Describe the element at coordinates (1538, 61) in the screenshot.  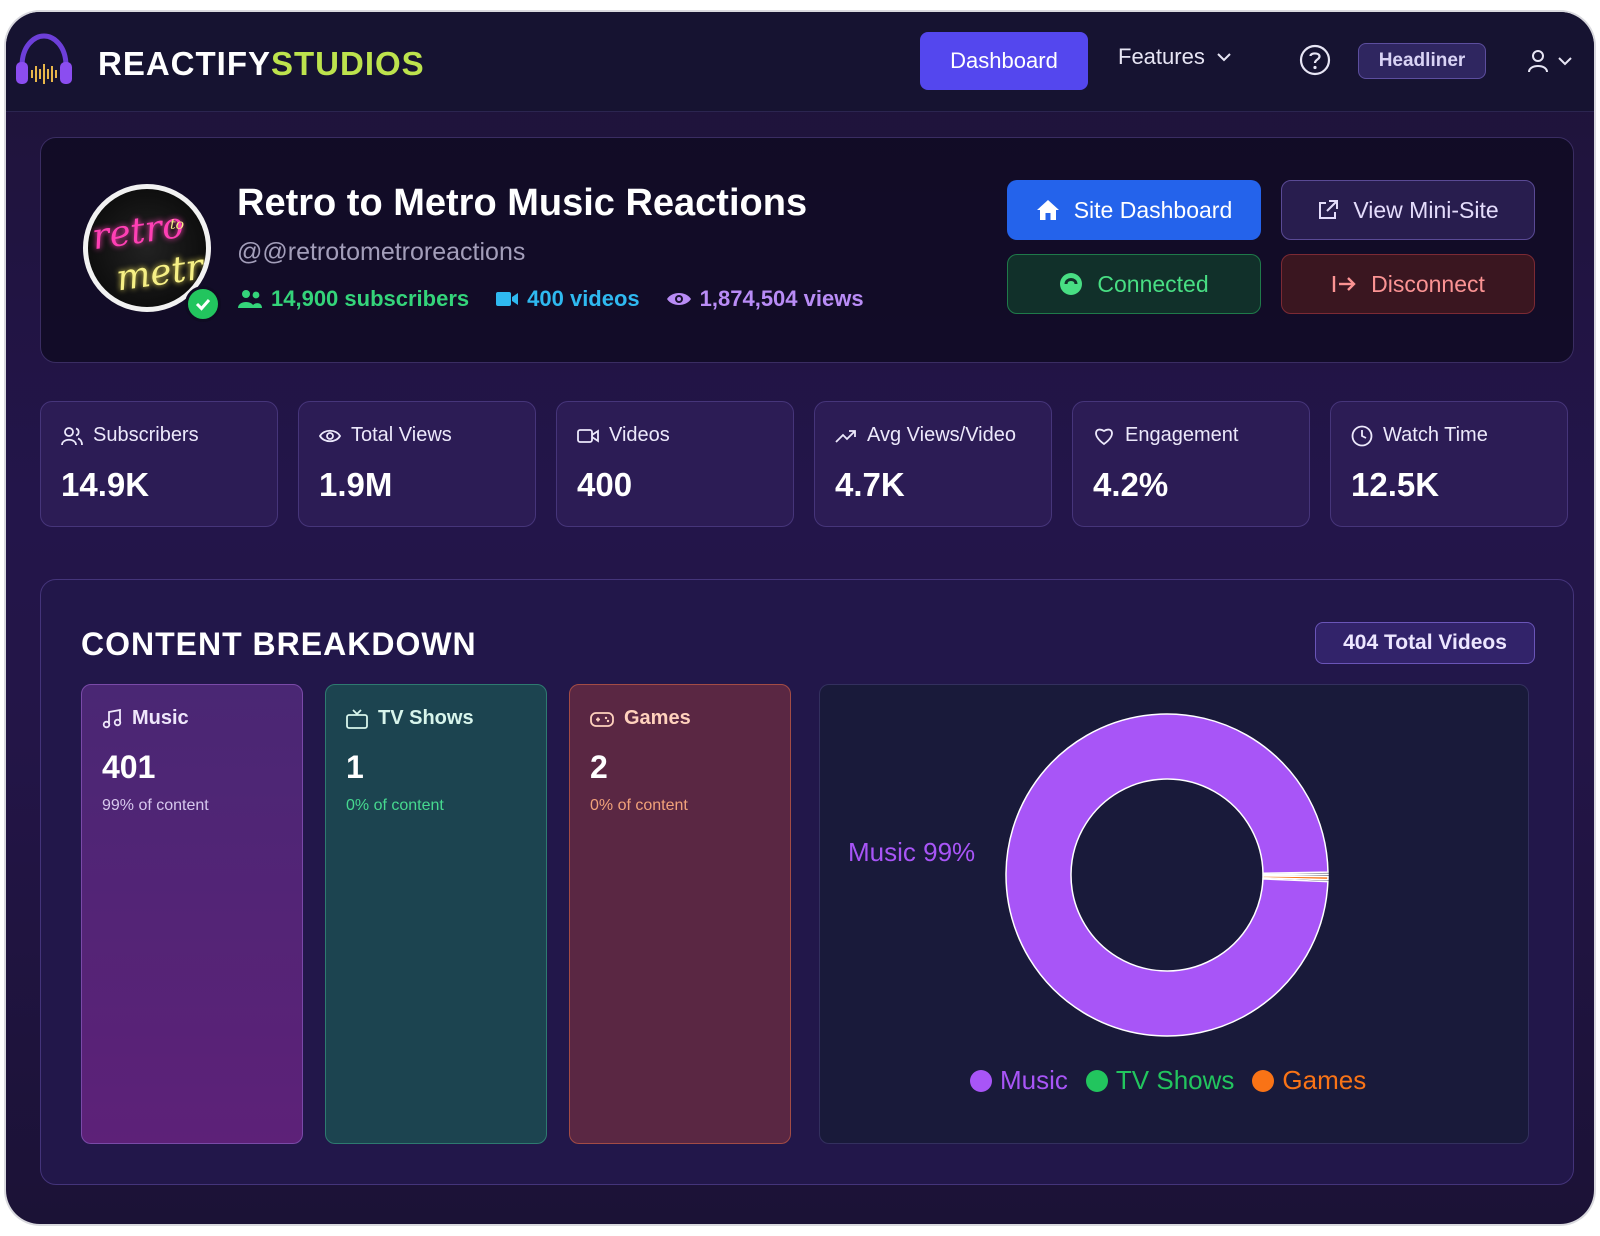
I see `user-icon` at that location.